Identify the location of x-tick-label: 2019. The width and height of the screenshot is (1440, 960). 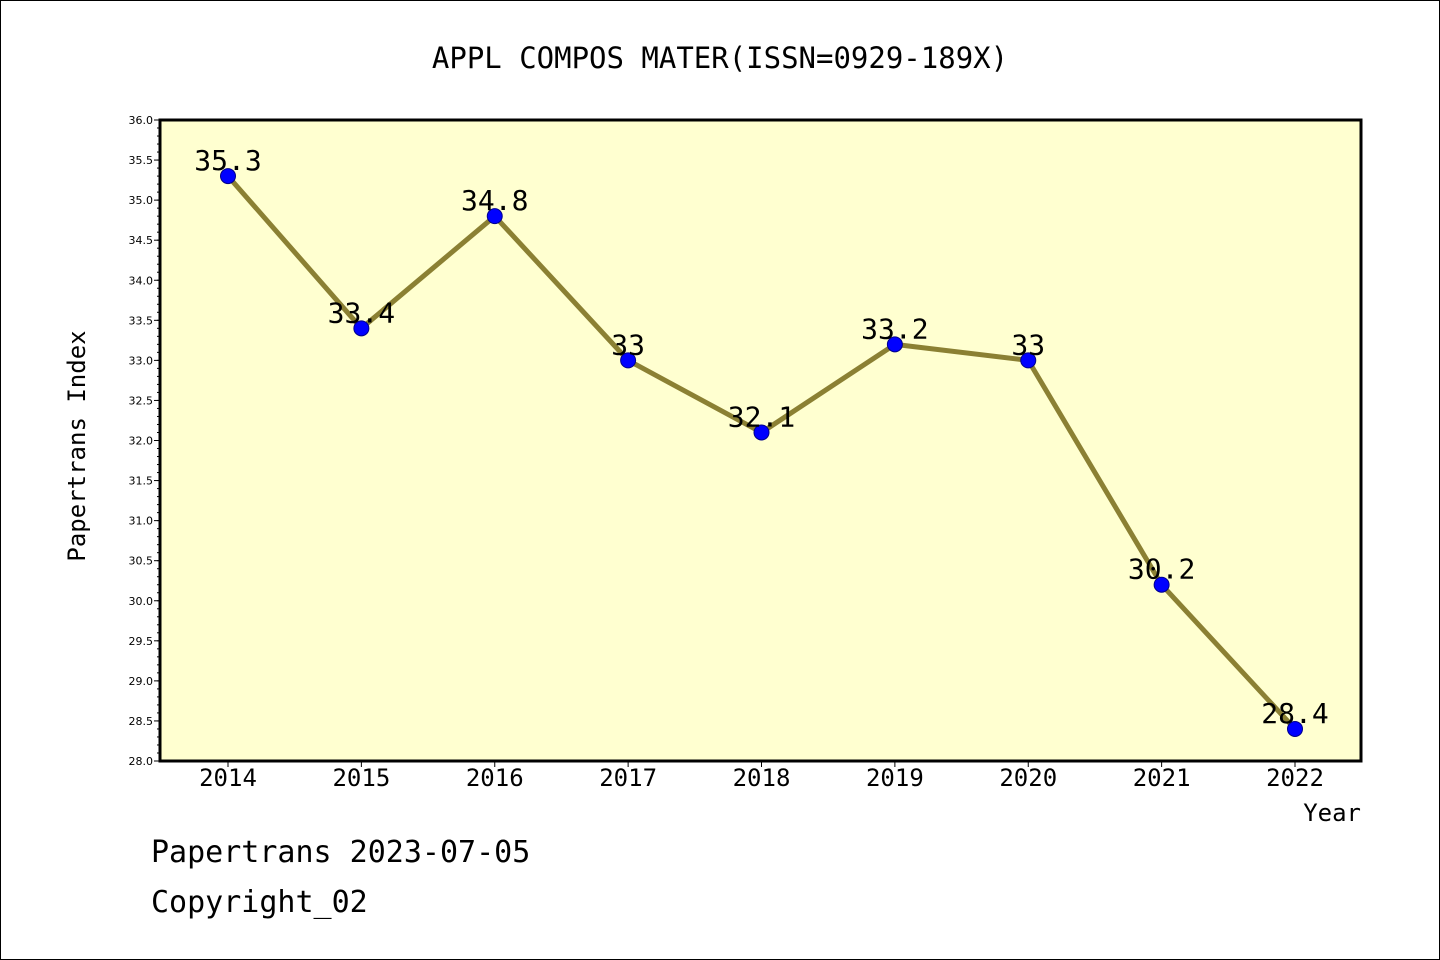
(895, 778).